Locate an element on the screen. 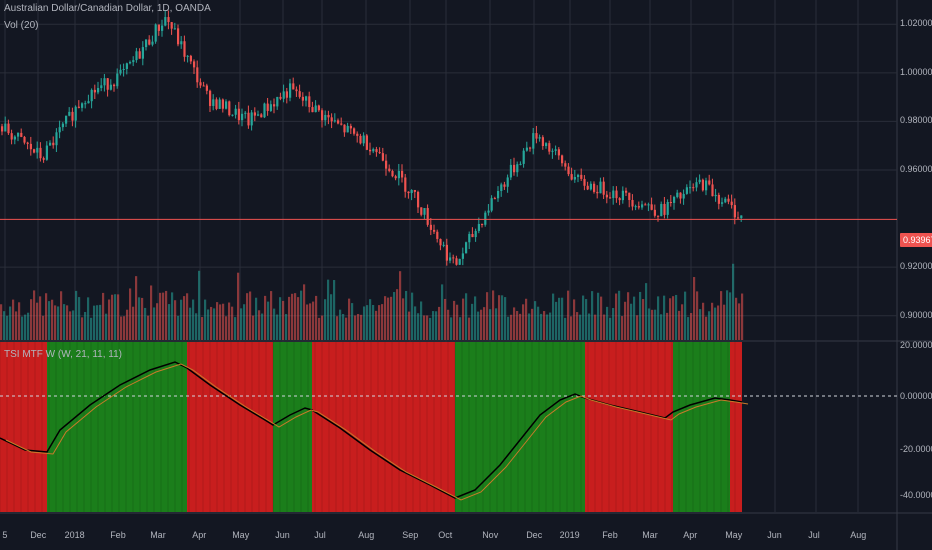  time-axis-label: May is located at coordinates (241, 535).